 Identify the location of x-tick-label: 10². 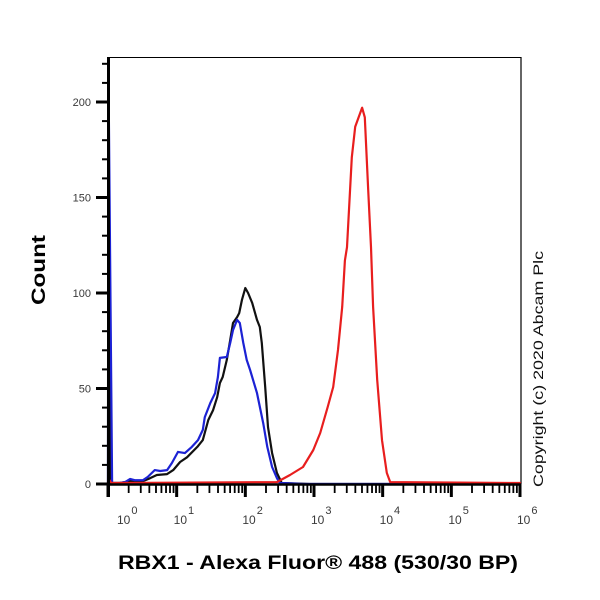
(252, 516).